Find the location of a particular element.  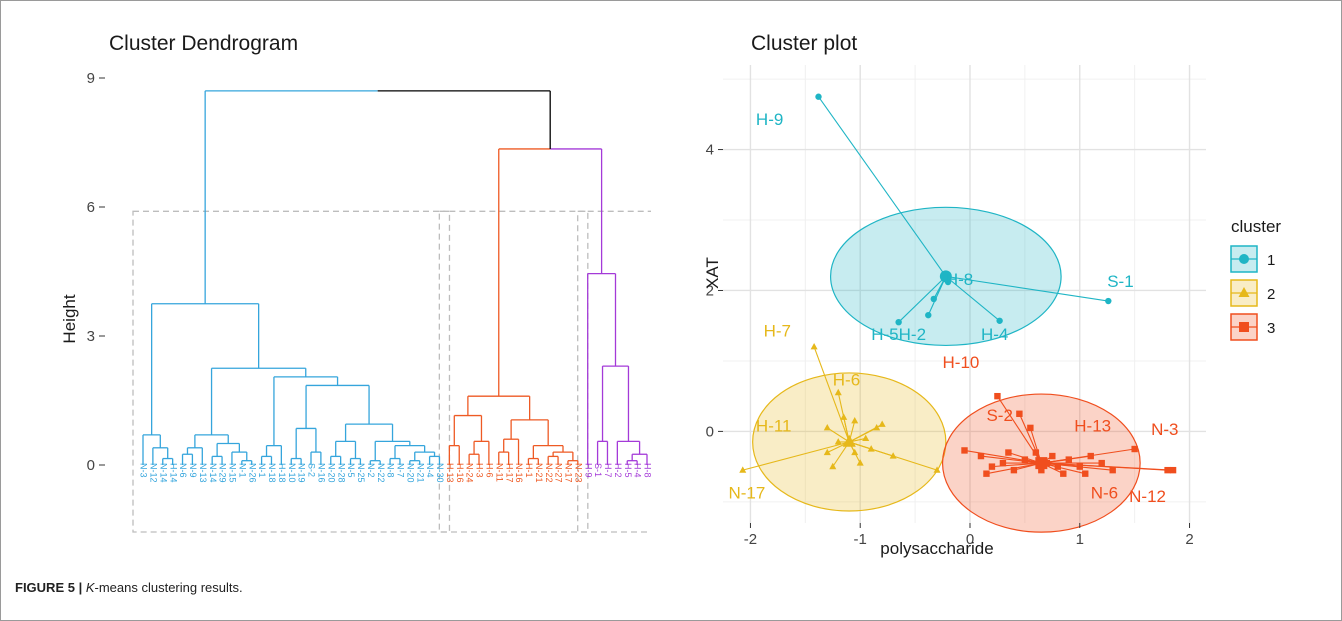

leaf-label: N-22 is located at coordinates (549, 473).